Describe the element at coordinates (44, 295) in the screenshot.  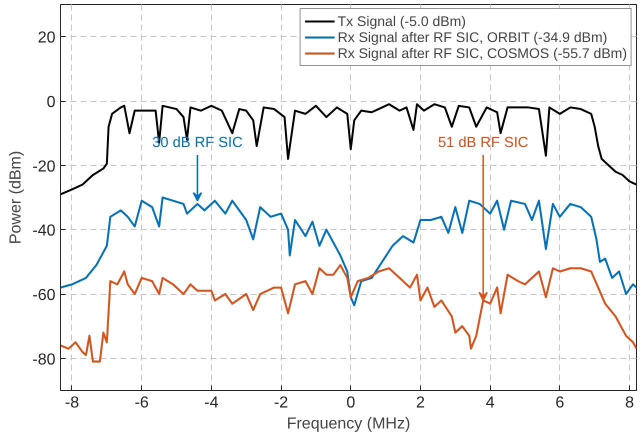
I see `y-tick-label: -60` at that location.